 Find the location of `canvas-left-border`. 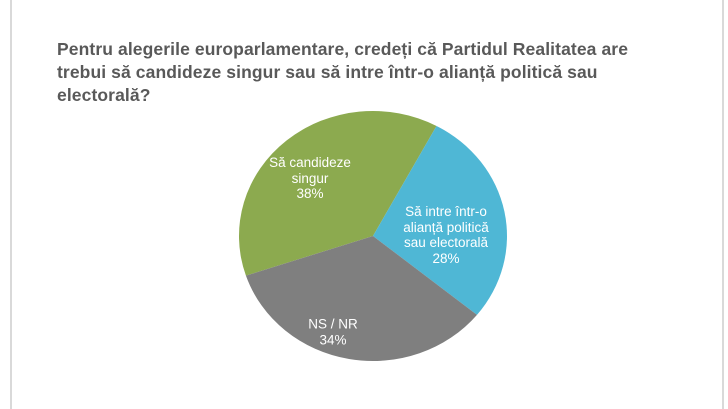

canvas-left-border is located at coordinates (11, 204).